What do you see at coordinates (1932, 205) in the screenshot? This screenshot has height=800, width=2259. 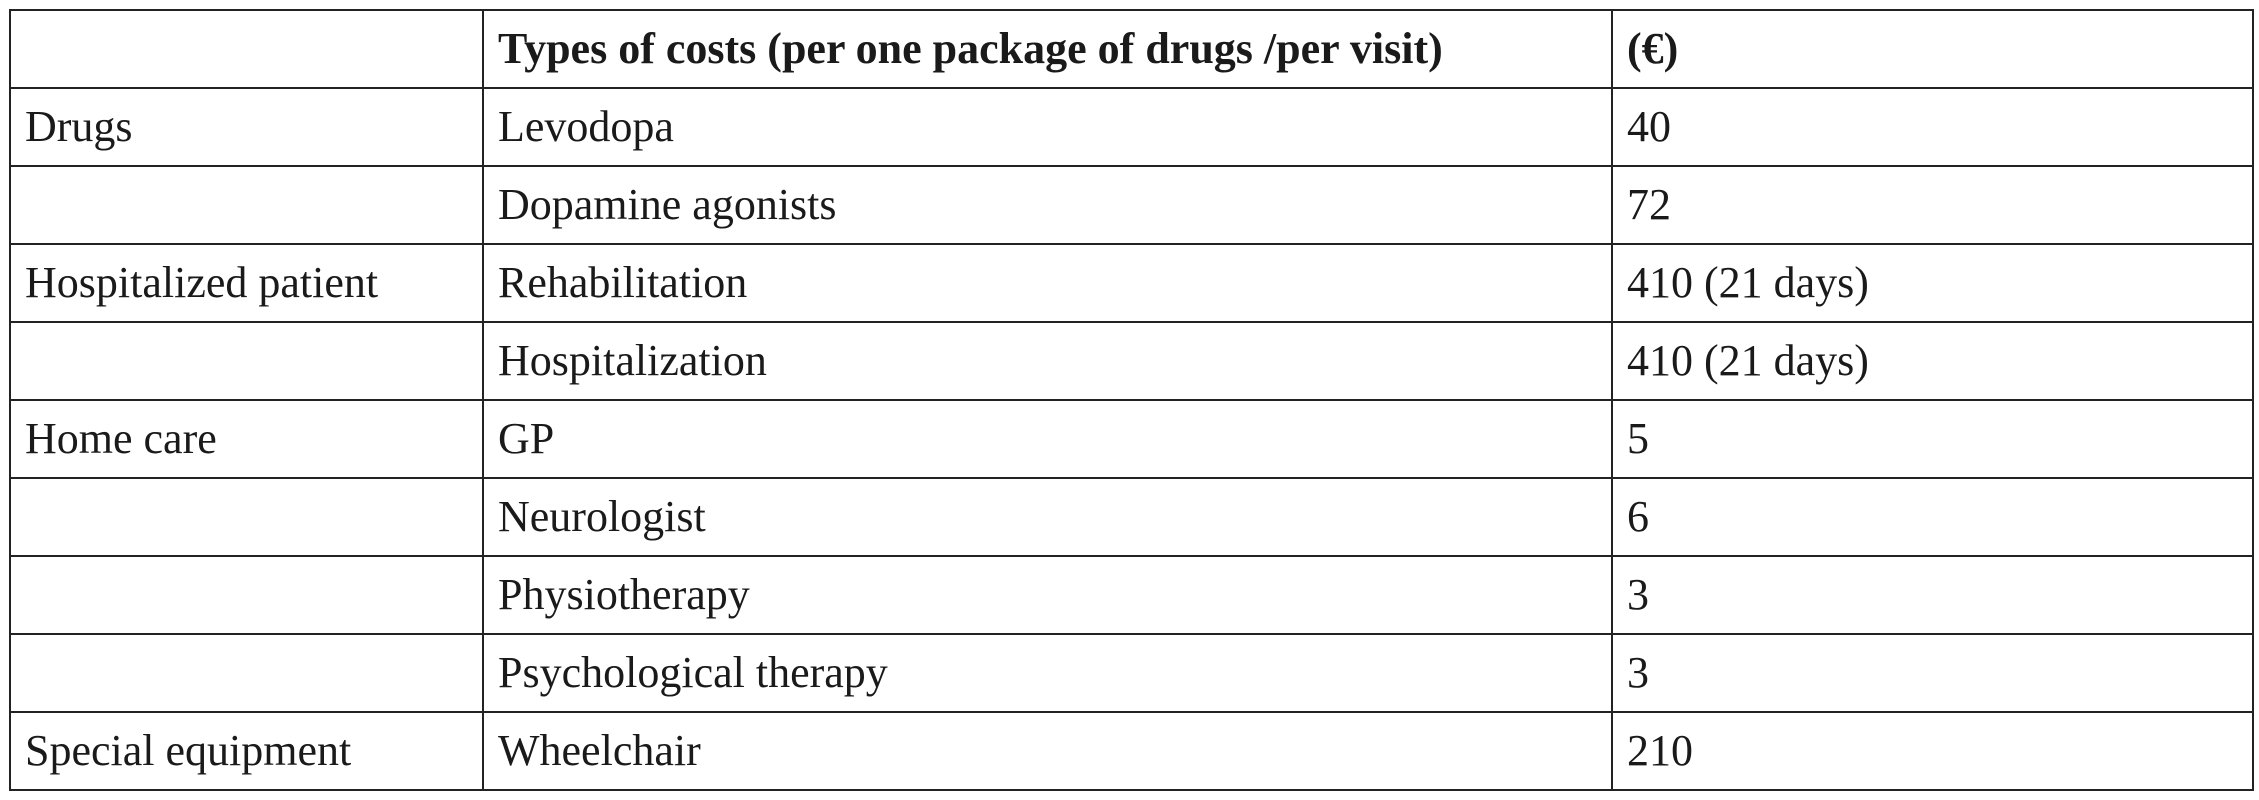 I see `cost-value-cell: 72` at bounding box center [1932, 205].